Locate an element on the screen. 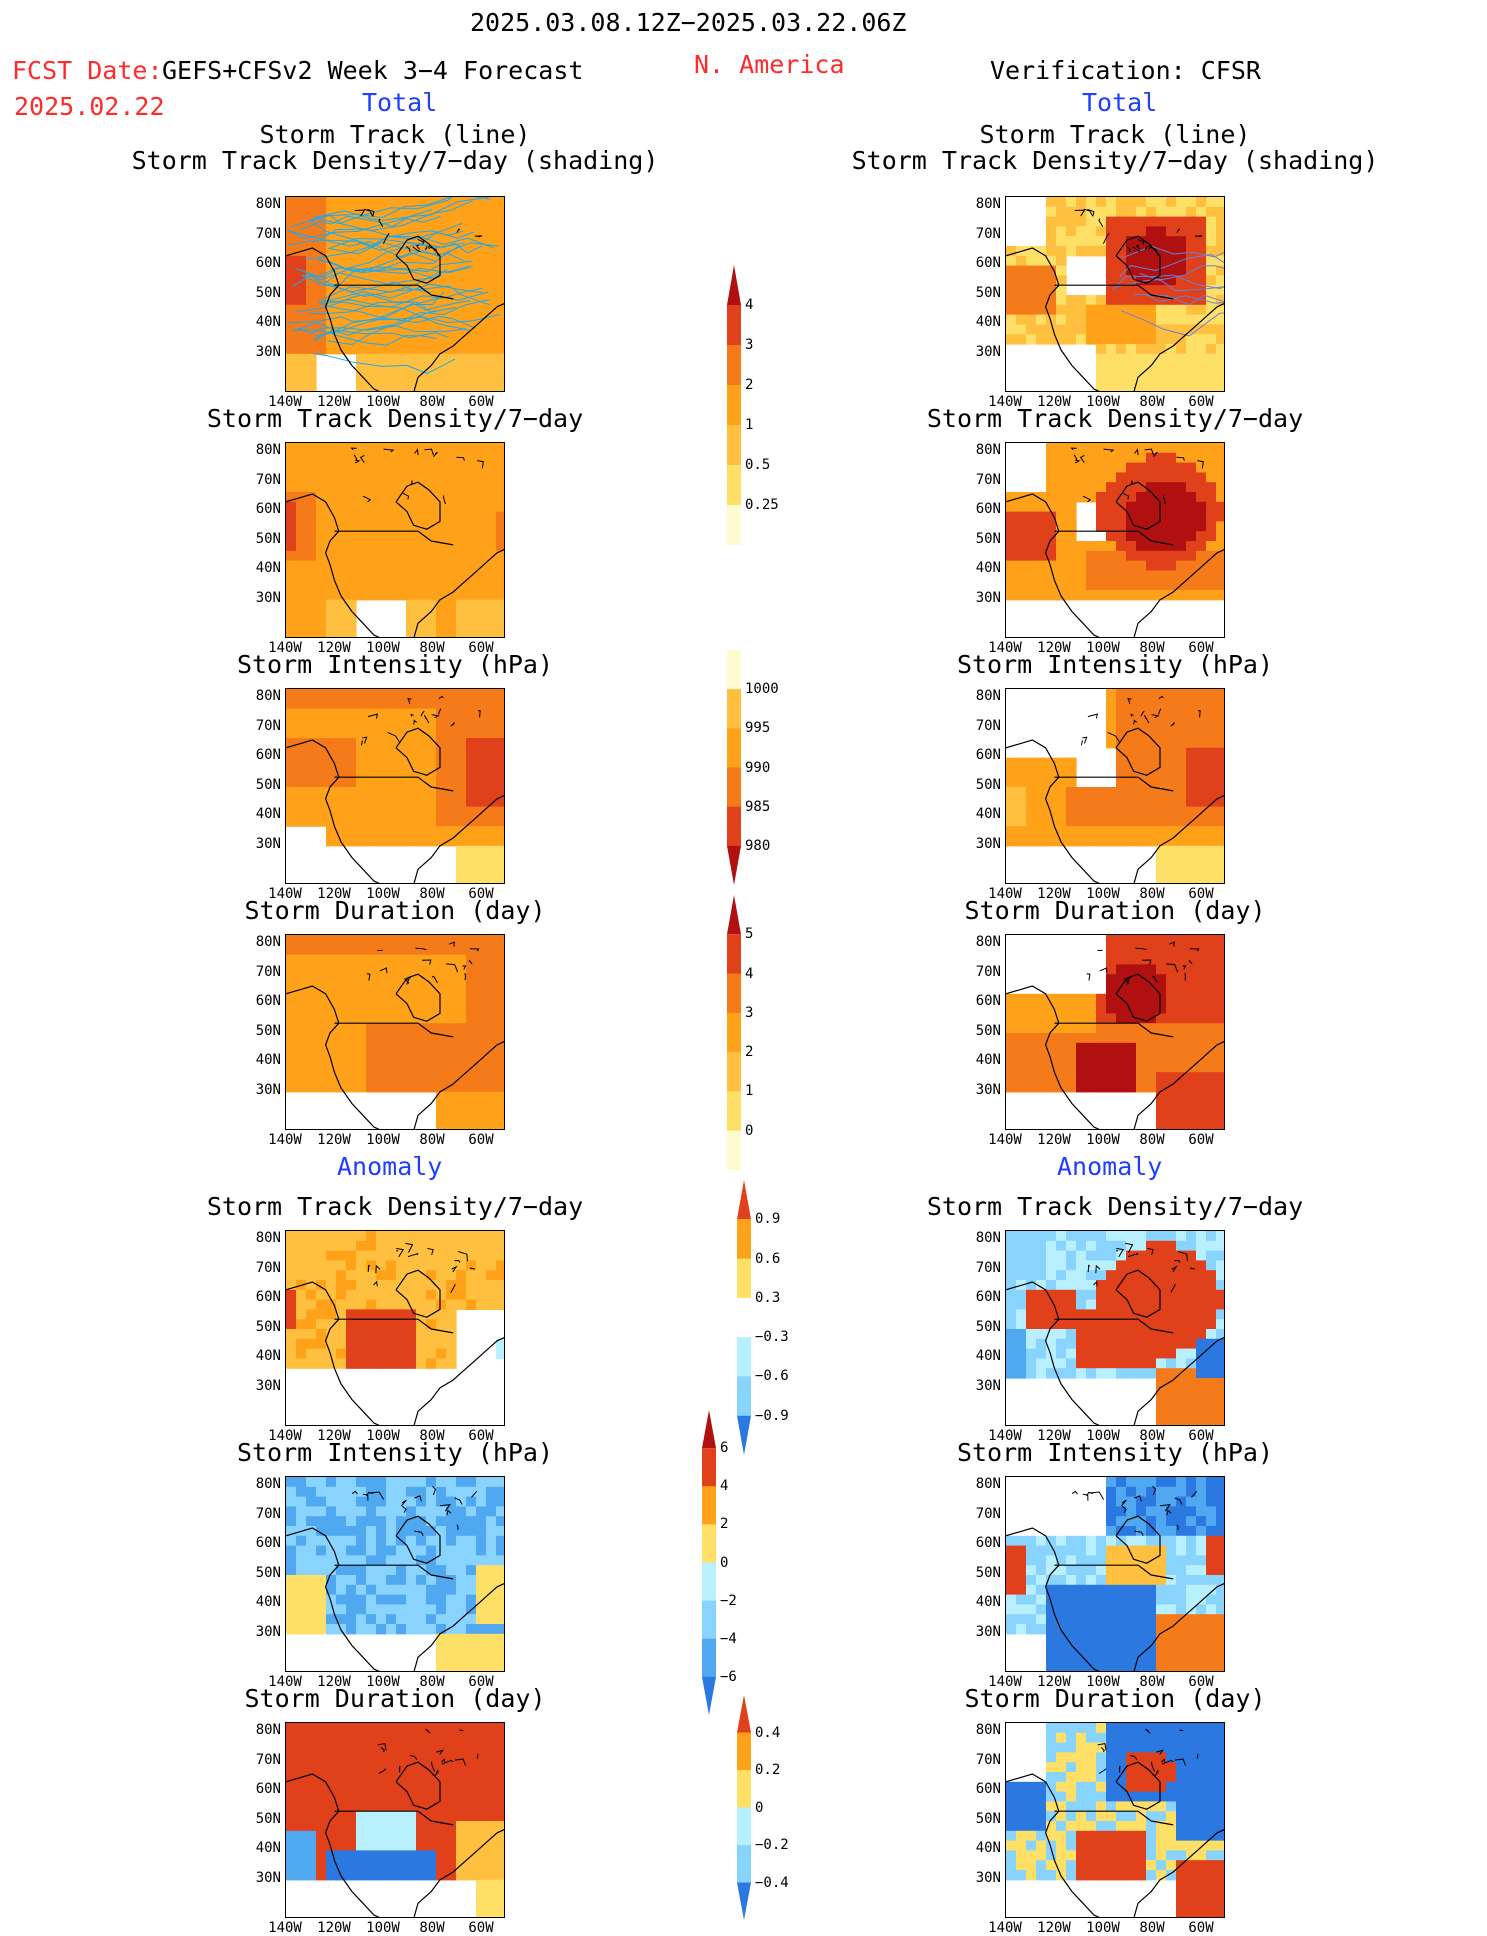 The width and height of the screenshot is (1487, 1936). colorbar-label: 0.3 is located at coordinates (767, 1298).